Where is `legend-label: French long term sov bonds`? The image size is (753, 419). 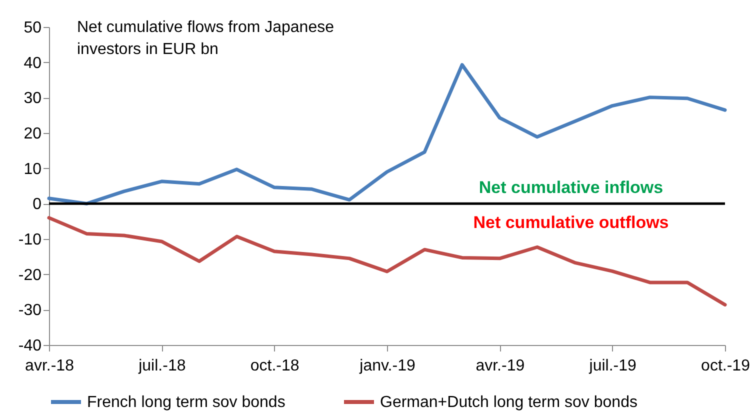 legend-label: French long term sov bonds is located at coordinates (186, 402).